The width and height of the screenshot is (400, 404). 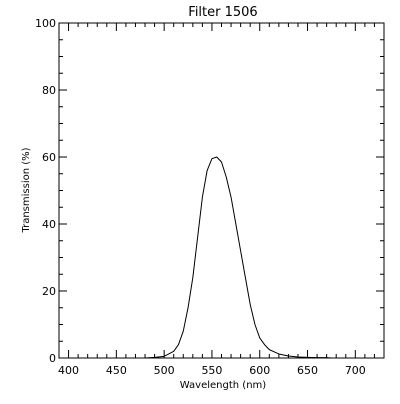 What do you see at coordinates (45, 23) in the screenshot?
I see `y-tick-label: 100` at bounding box center [45, 23].